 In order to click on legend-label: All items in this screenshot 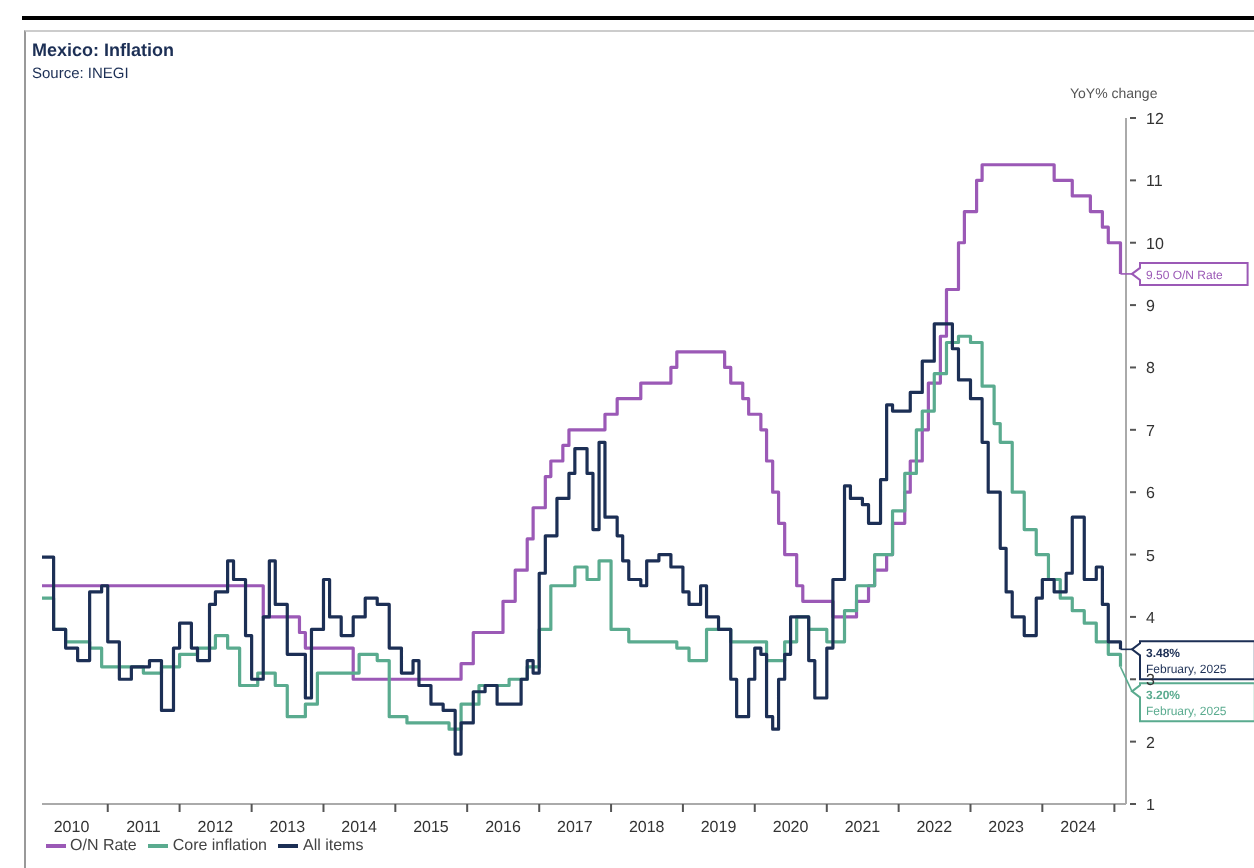, I will do `click(332, 845)`.